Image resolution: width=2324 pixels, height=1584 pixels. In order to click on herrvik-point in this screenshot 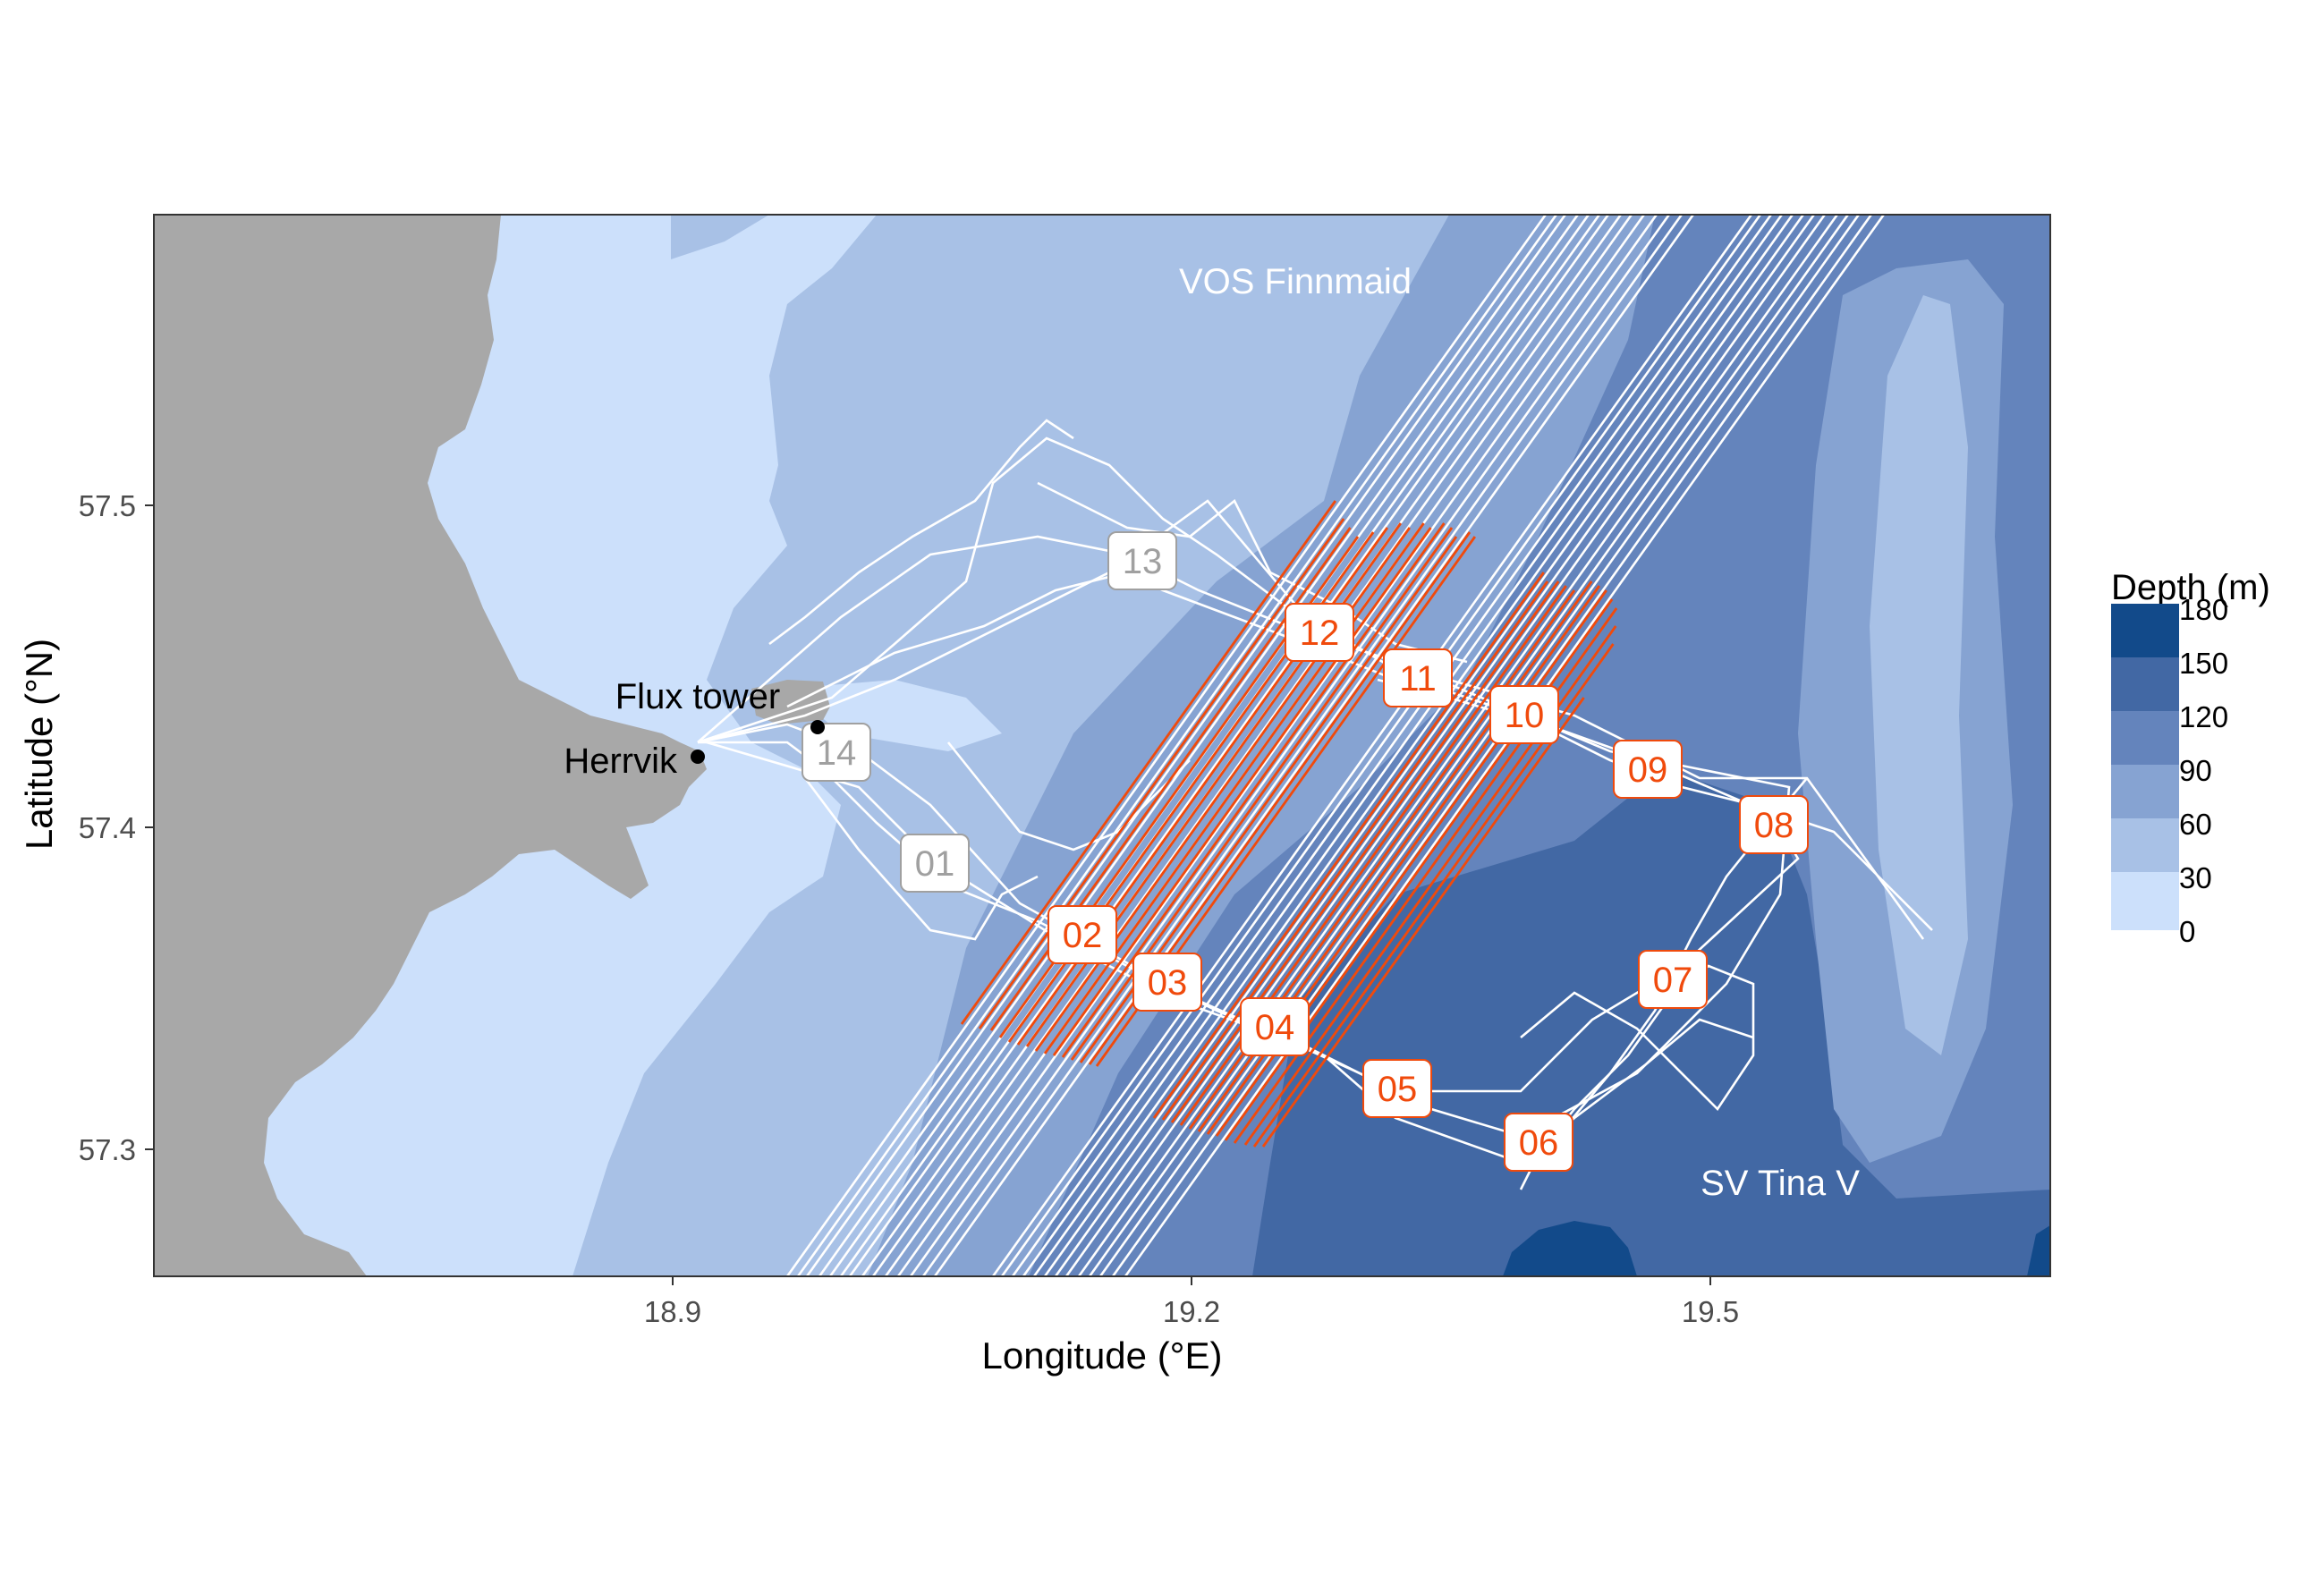, I will do `click(698, 757)`.